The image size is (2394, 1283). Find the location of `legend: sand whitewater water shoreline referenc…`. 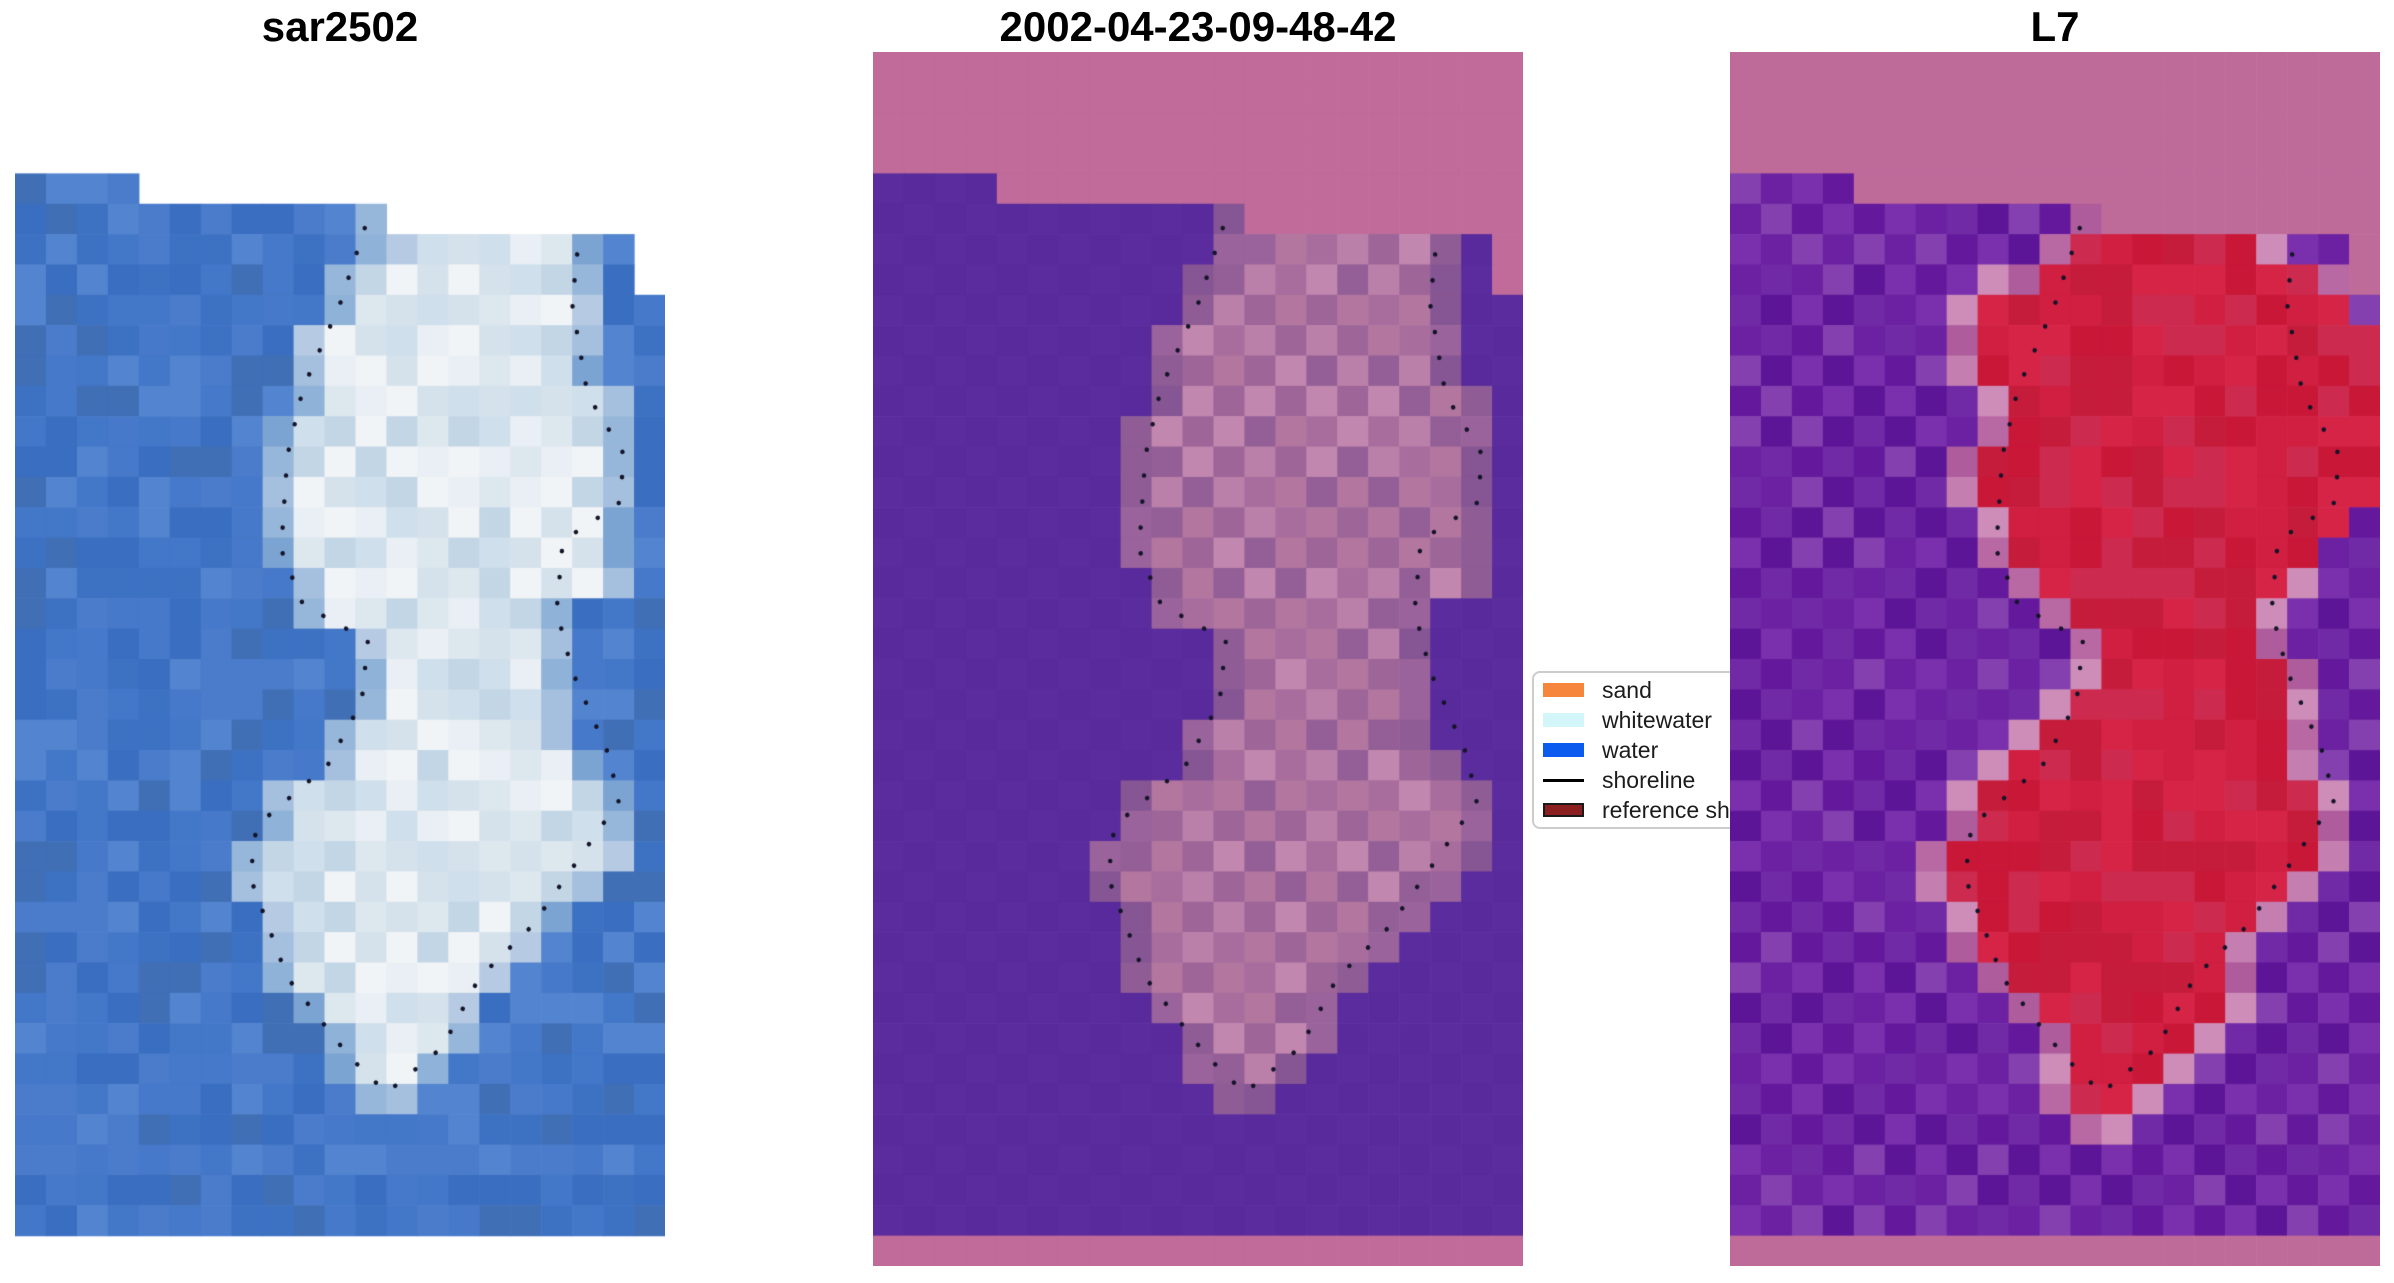

legend: sand whitewater water shoreline referenc… is located at coordinates (1665, 750).